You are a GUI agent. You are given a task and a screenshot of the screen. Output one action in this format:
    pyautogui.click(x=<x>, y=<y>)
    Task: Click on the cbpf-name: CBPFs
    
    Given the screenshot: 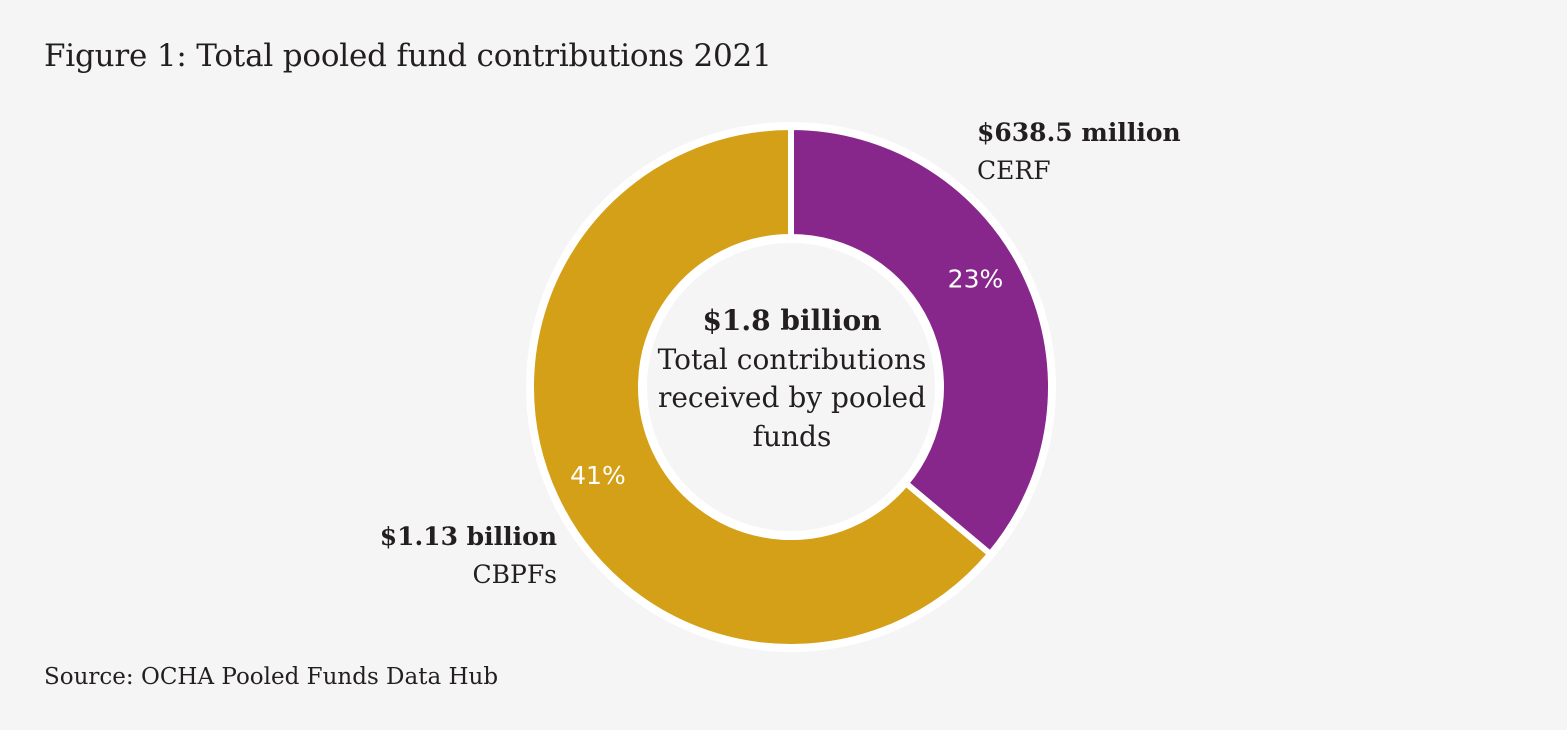 What is the action you would take?
    pyautogui.click(x=515, y=574)
    